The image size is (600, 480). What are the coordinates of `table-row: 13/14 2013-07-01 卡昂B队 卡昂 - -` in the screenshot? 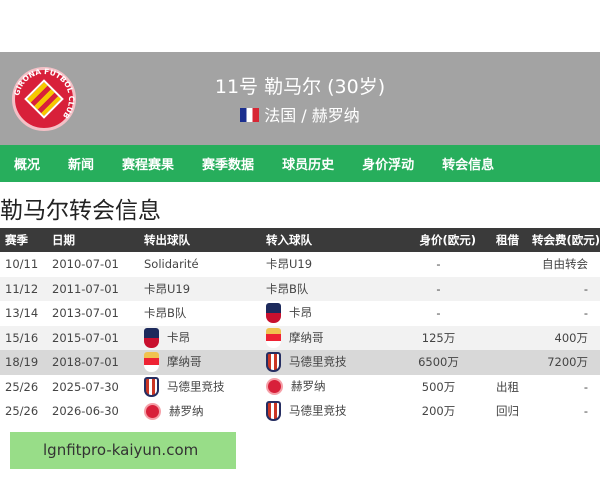 It's located at (300, 313).